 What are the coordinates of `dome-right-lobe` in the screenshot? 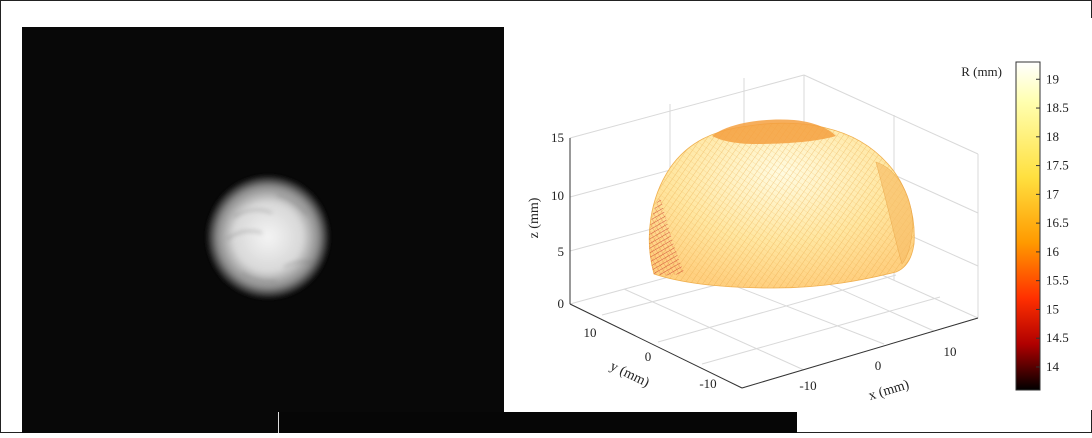 It's located at (894, 213).